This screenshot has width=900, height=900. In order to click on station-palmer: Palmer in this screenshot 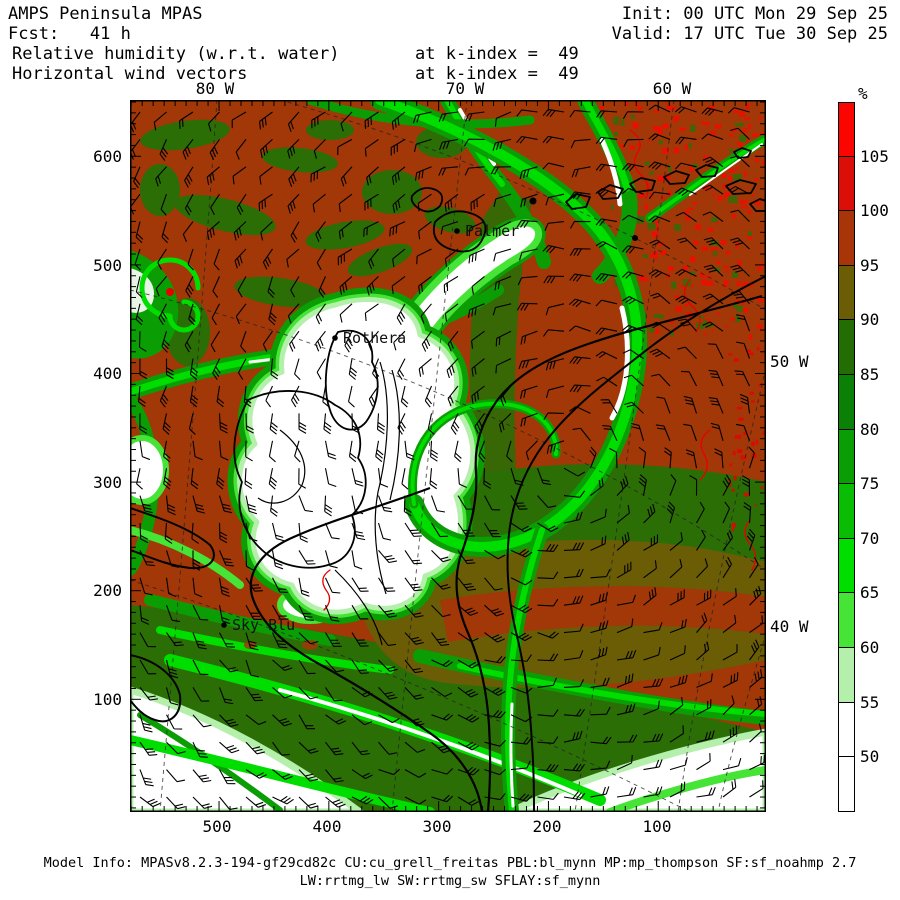, I will do `click(486, 231)`.